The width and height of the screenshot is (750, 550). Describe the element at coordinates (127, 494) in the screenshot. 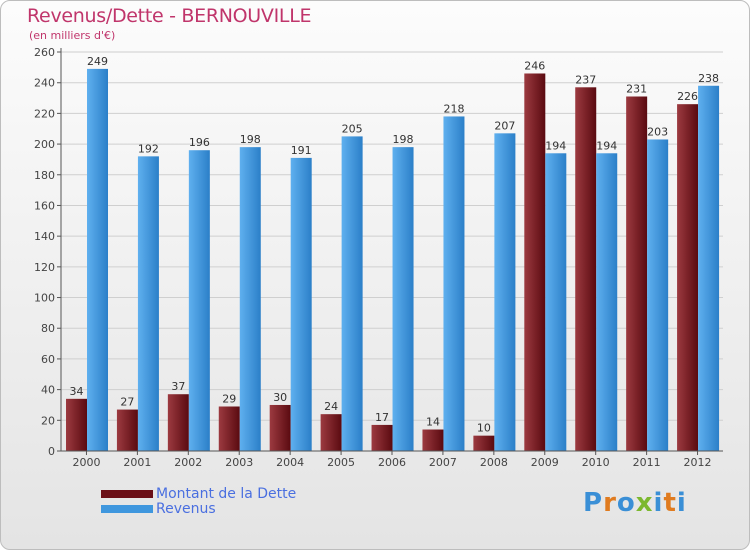

I see `legend-swatch-dette` at that location.